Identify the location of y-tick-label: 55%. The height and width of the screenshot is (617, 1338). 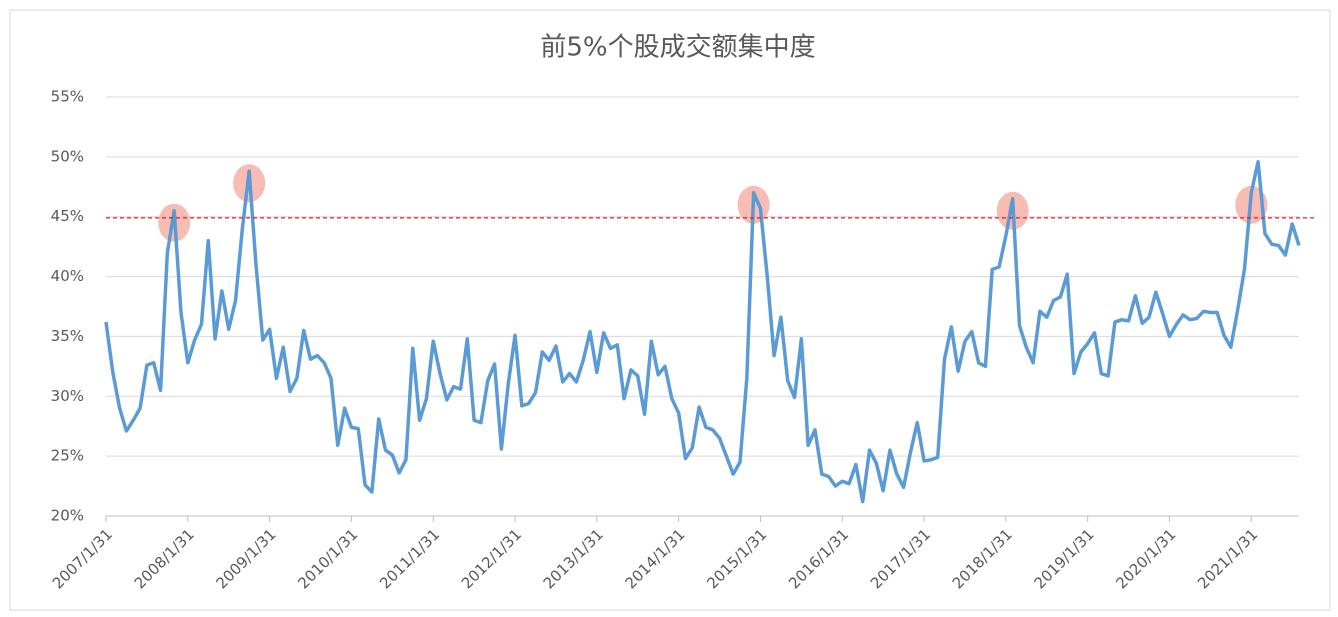
(67, 97).